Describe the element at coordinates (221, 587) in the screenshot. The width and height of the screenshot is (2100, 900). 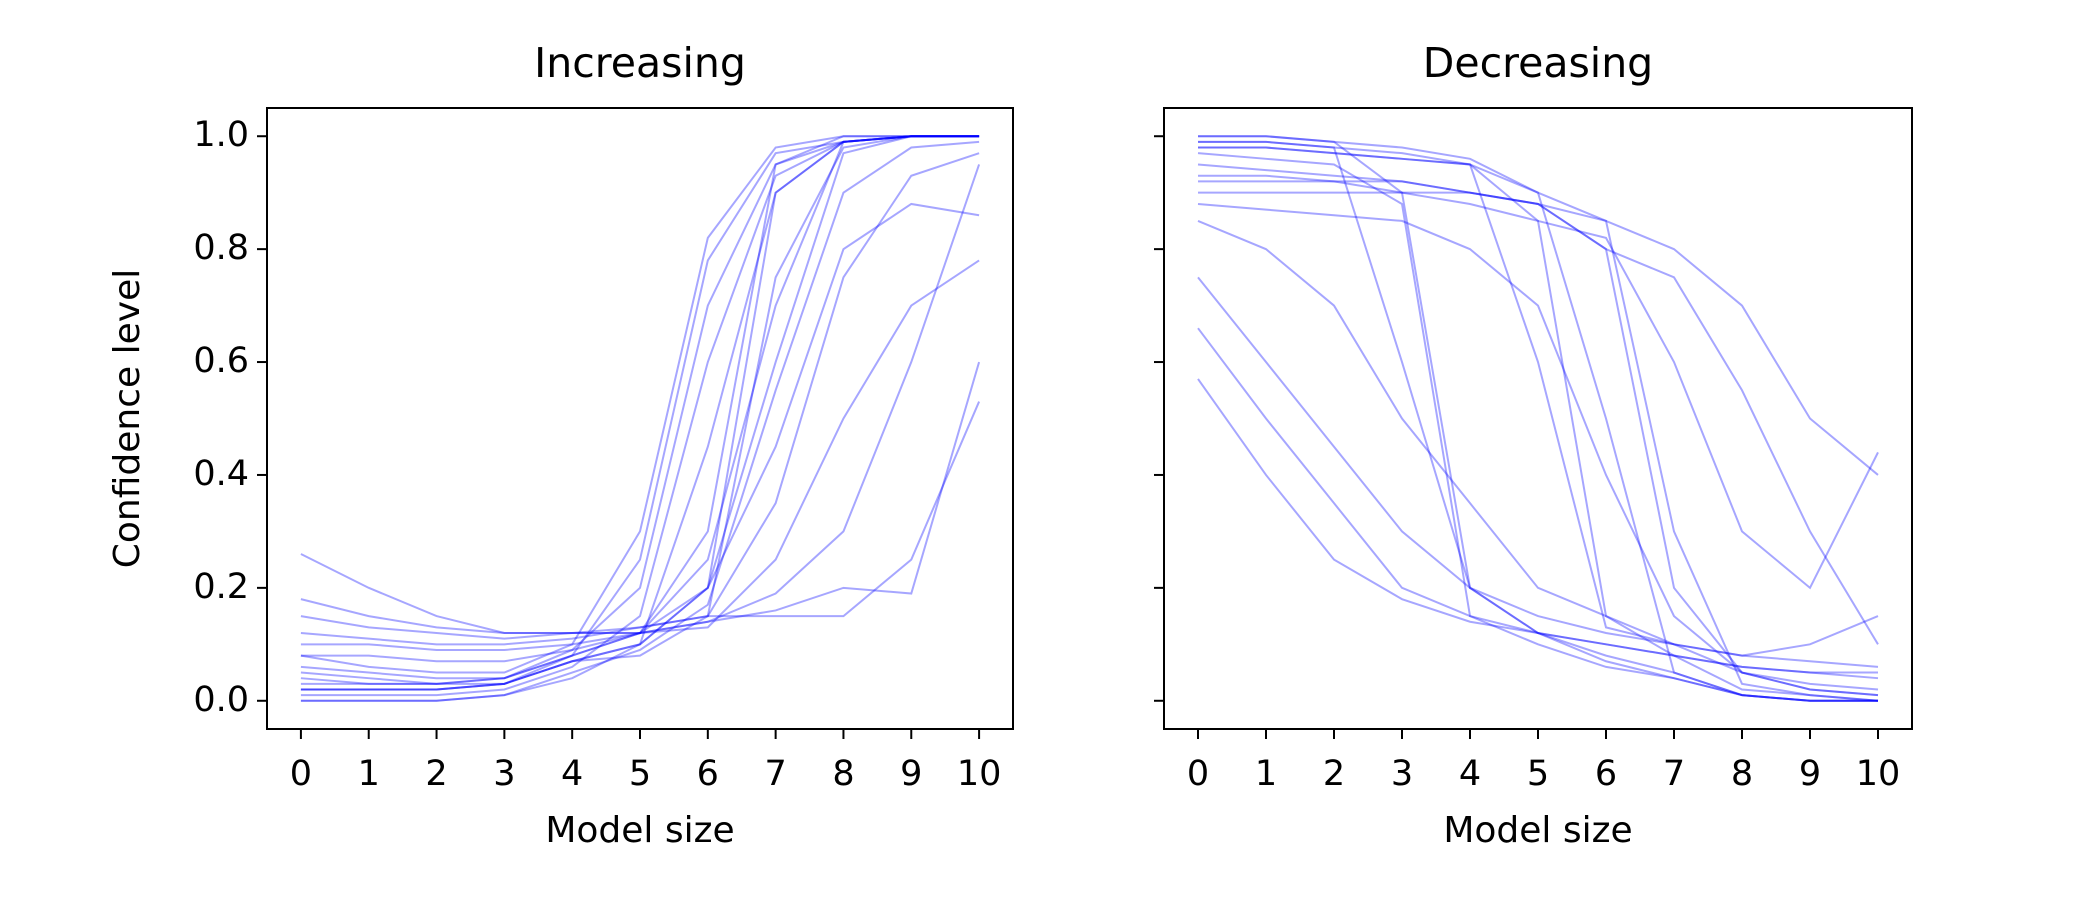
I see `y-tick-label: 0.2` at that location.